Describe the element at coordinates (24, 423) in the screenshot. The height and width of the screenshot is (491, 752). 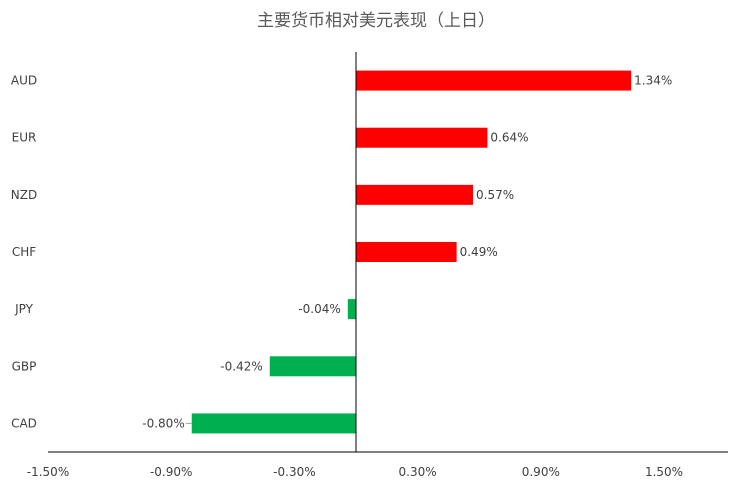
I see `category-label-cad: CAD` at that location.